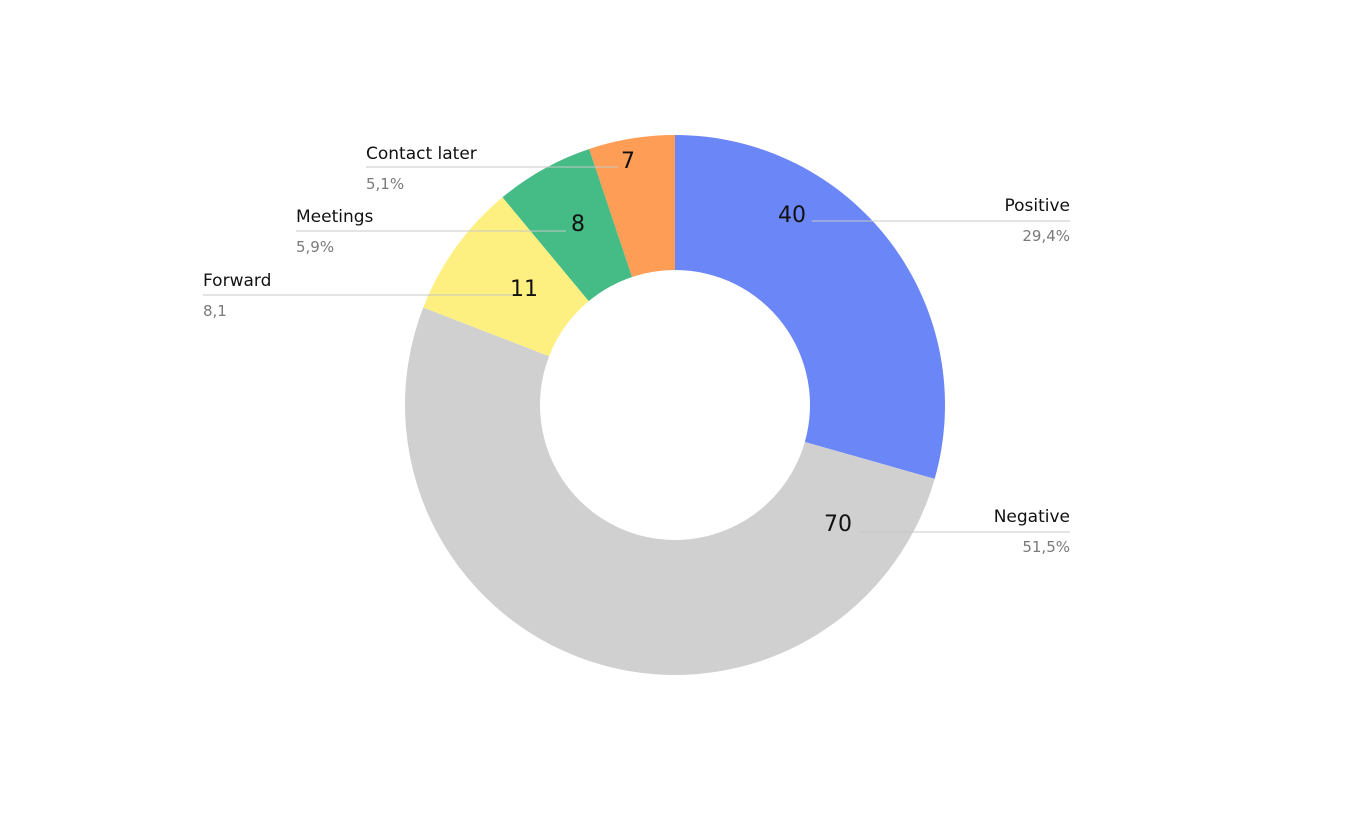  I want to click on category-label-positive: Positive, so click(1037, 206).